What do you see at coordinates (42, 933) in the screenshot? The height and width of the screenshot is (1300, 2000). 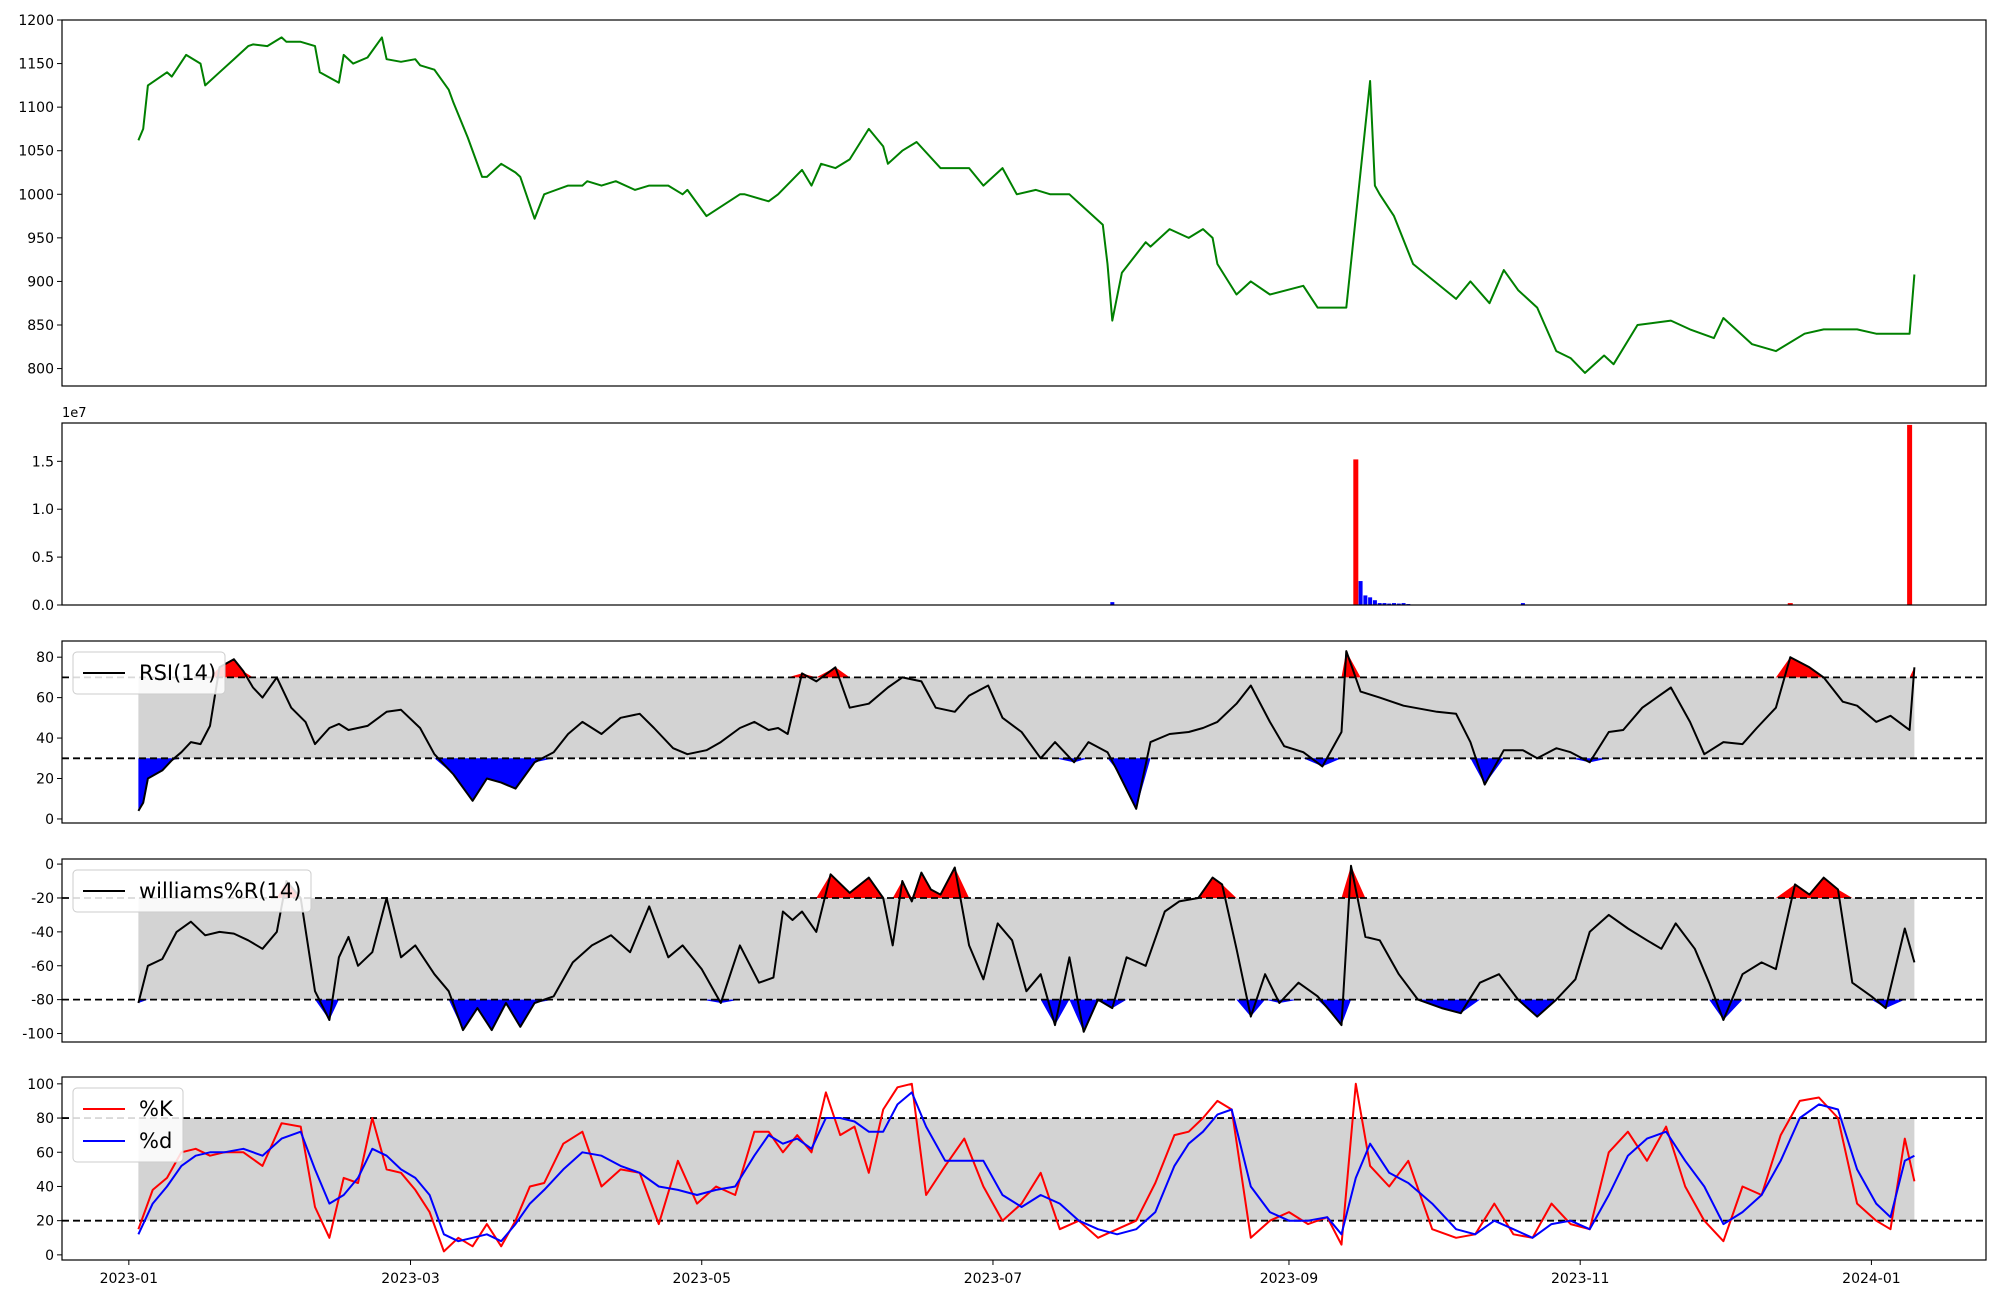 I see `y-tick-label: -40` at bounding box center [42, 933].